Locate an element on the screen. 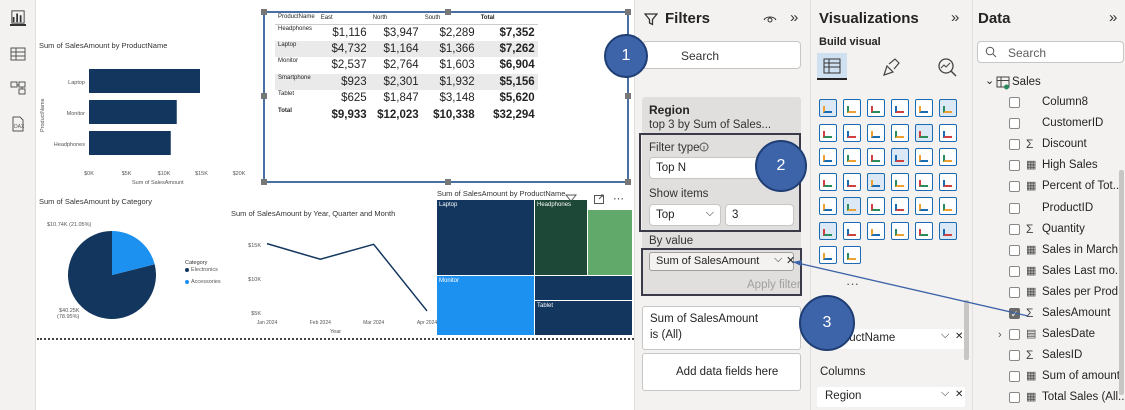 Image resolution: width=1125 pixels, height=410 pixels. by-value-field-well: Sum of SalesAmount ⌵ ✕ is located at coordinates (722, 261).